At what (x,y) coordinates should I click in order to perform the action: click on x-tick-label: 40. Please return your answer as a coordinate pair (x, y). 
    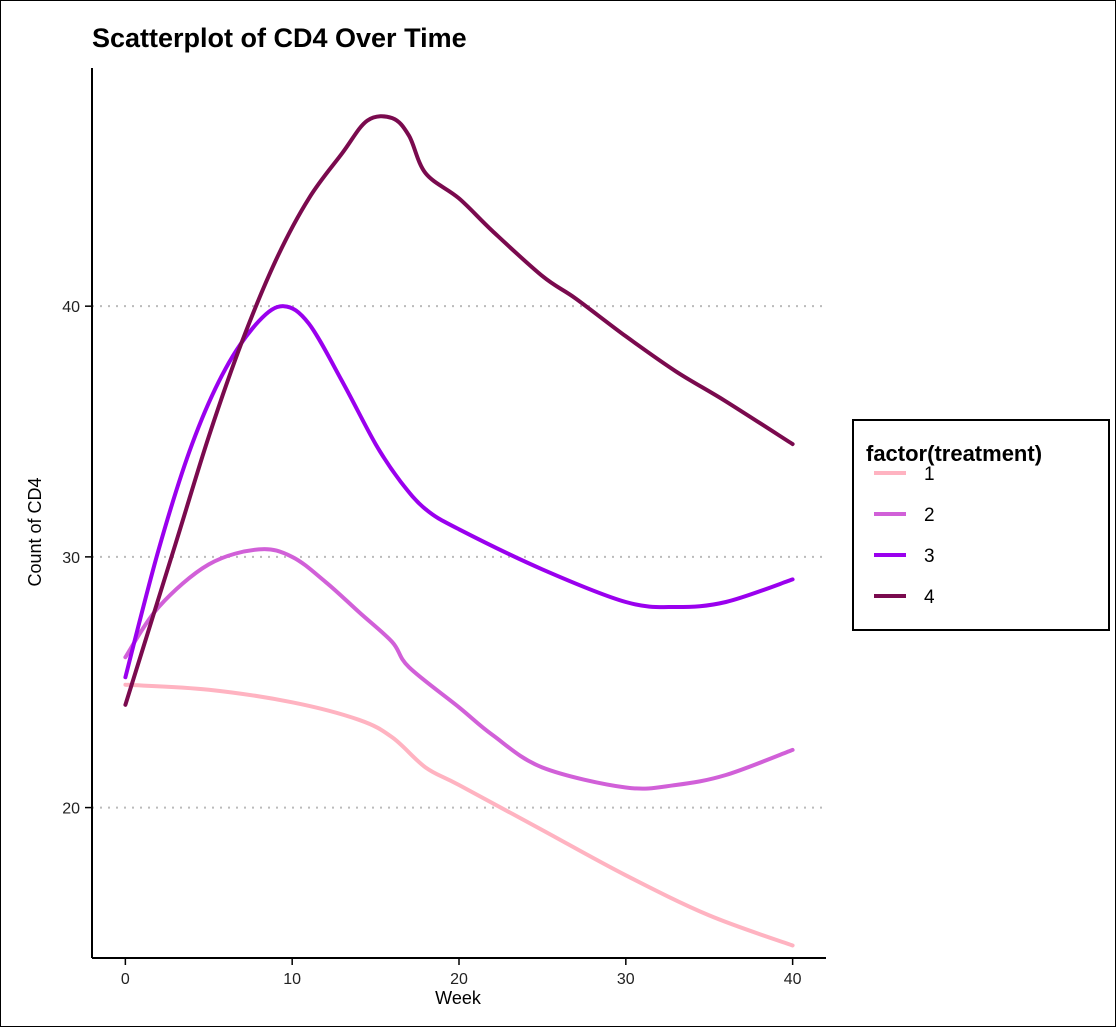
    Looking at the image, I should click on (793, 979).